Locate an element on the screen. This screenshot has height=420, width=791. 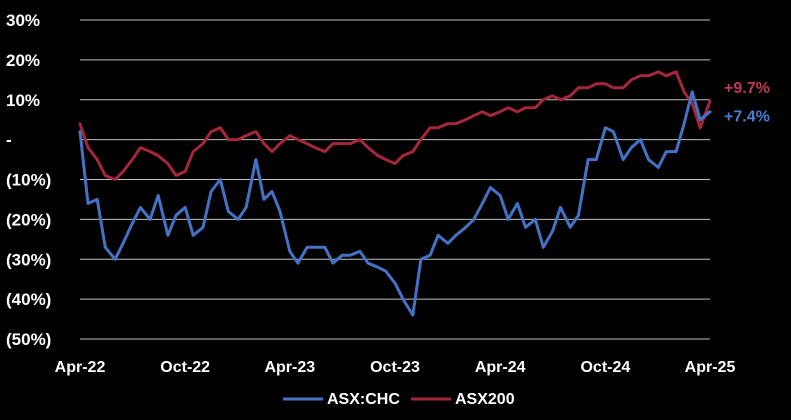
x-tick-label: Apr-24 is located at coordinates (500, 367).